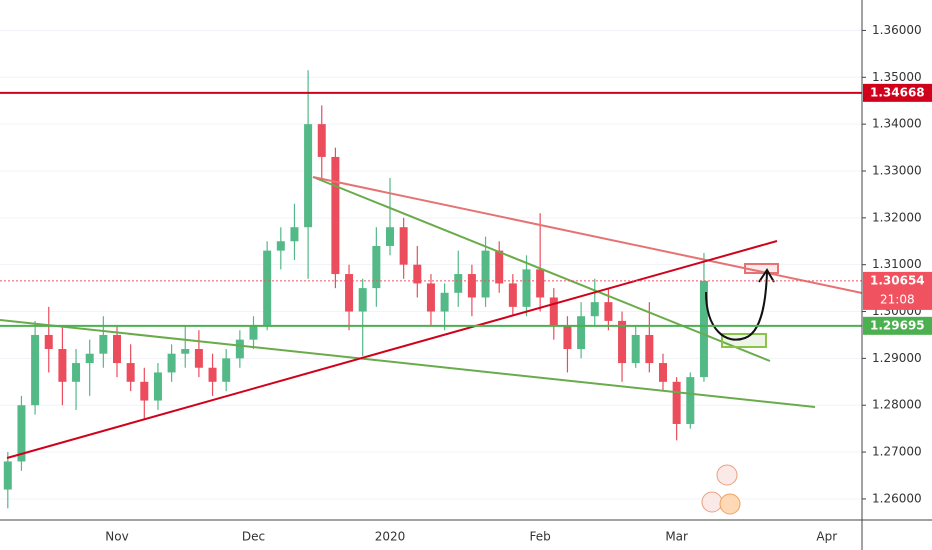  What do you see at coordinates (897, 280) in the screenshot?
I see `last-price-label: 1.30654` at bounding box center [897, 280].